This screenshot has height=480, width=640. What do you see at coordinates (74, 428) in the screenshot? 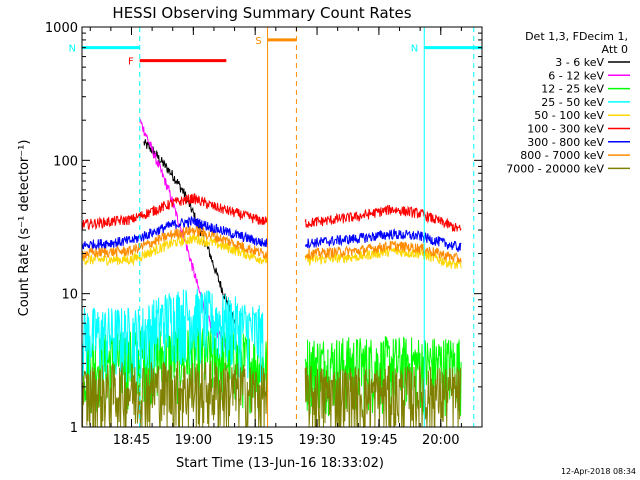
I see `y-tick-label: 1` at bounding box center [74, 428].